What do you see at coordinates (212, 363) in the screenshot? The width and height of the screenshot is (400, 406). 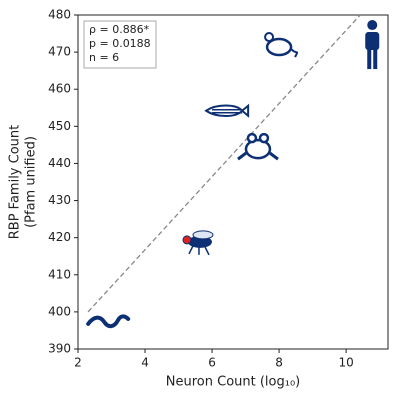 I see `x-tick-label: 6` at bounding box center [212, 363].